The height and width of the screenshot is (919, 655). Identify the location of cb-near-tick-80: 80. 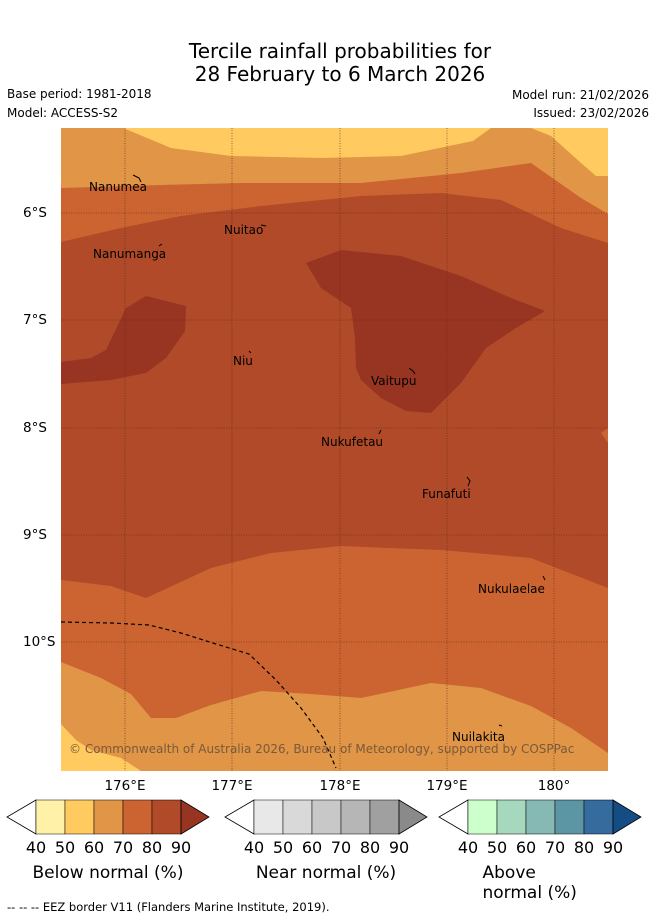
(370, 847).